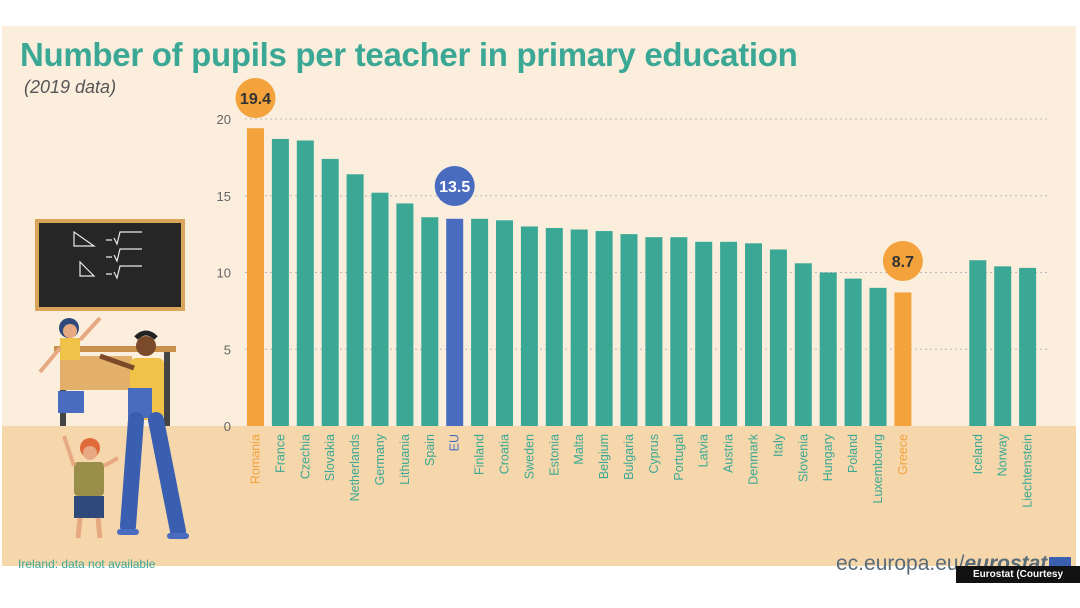 The image size is (1080, 608). Describe the element at coordinates (604, 456) in the screenshot. I see `category-label: Belgium` at that location.